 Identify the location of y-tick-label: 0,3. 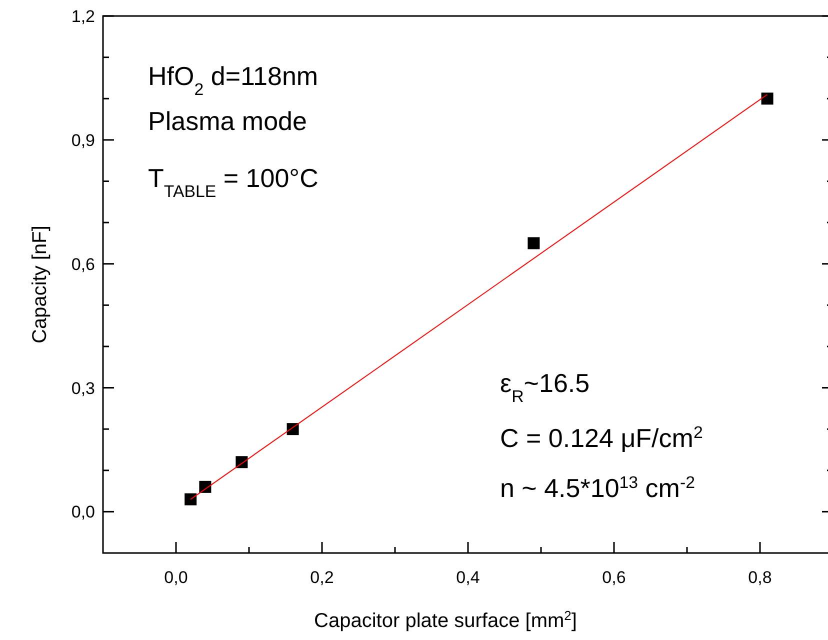
(83, 388).